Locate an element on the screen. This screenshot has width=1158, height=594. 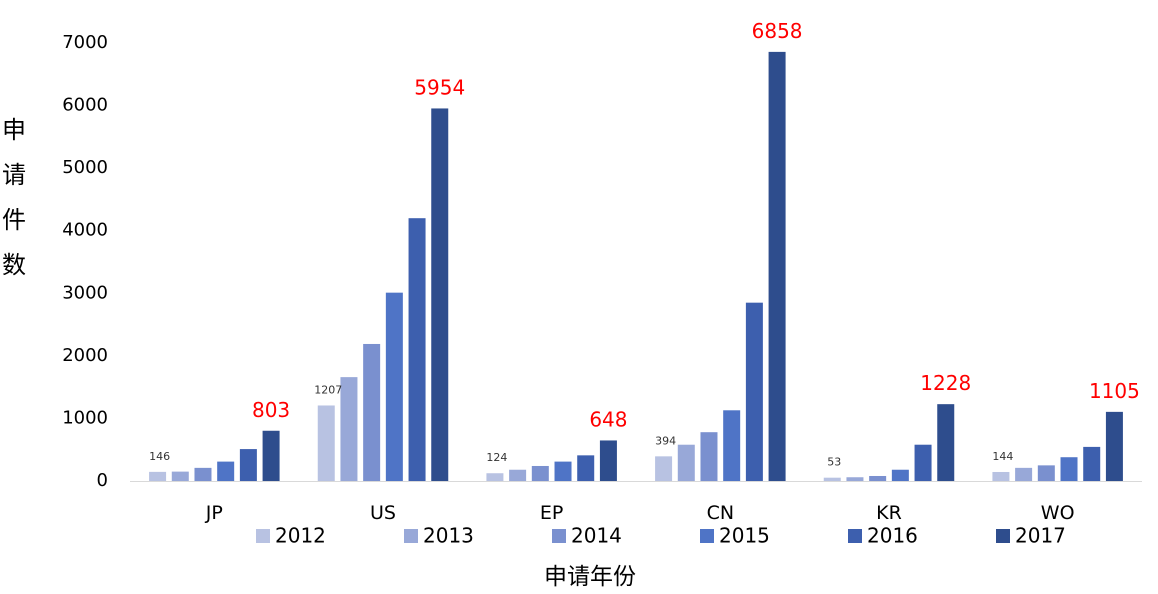
legend-label: 2017 is located at coordinates (1040, 536).